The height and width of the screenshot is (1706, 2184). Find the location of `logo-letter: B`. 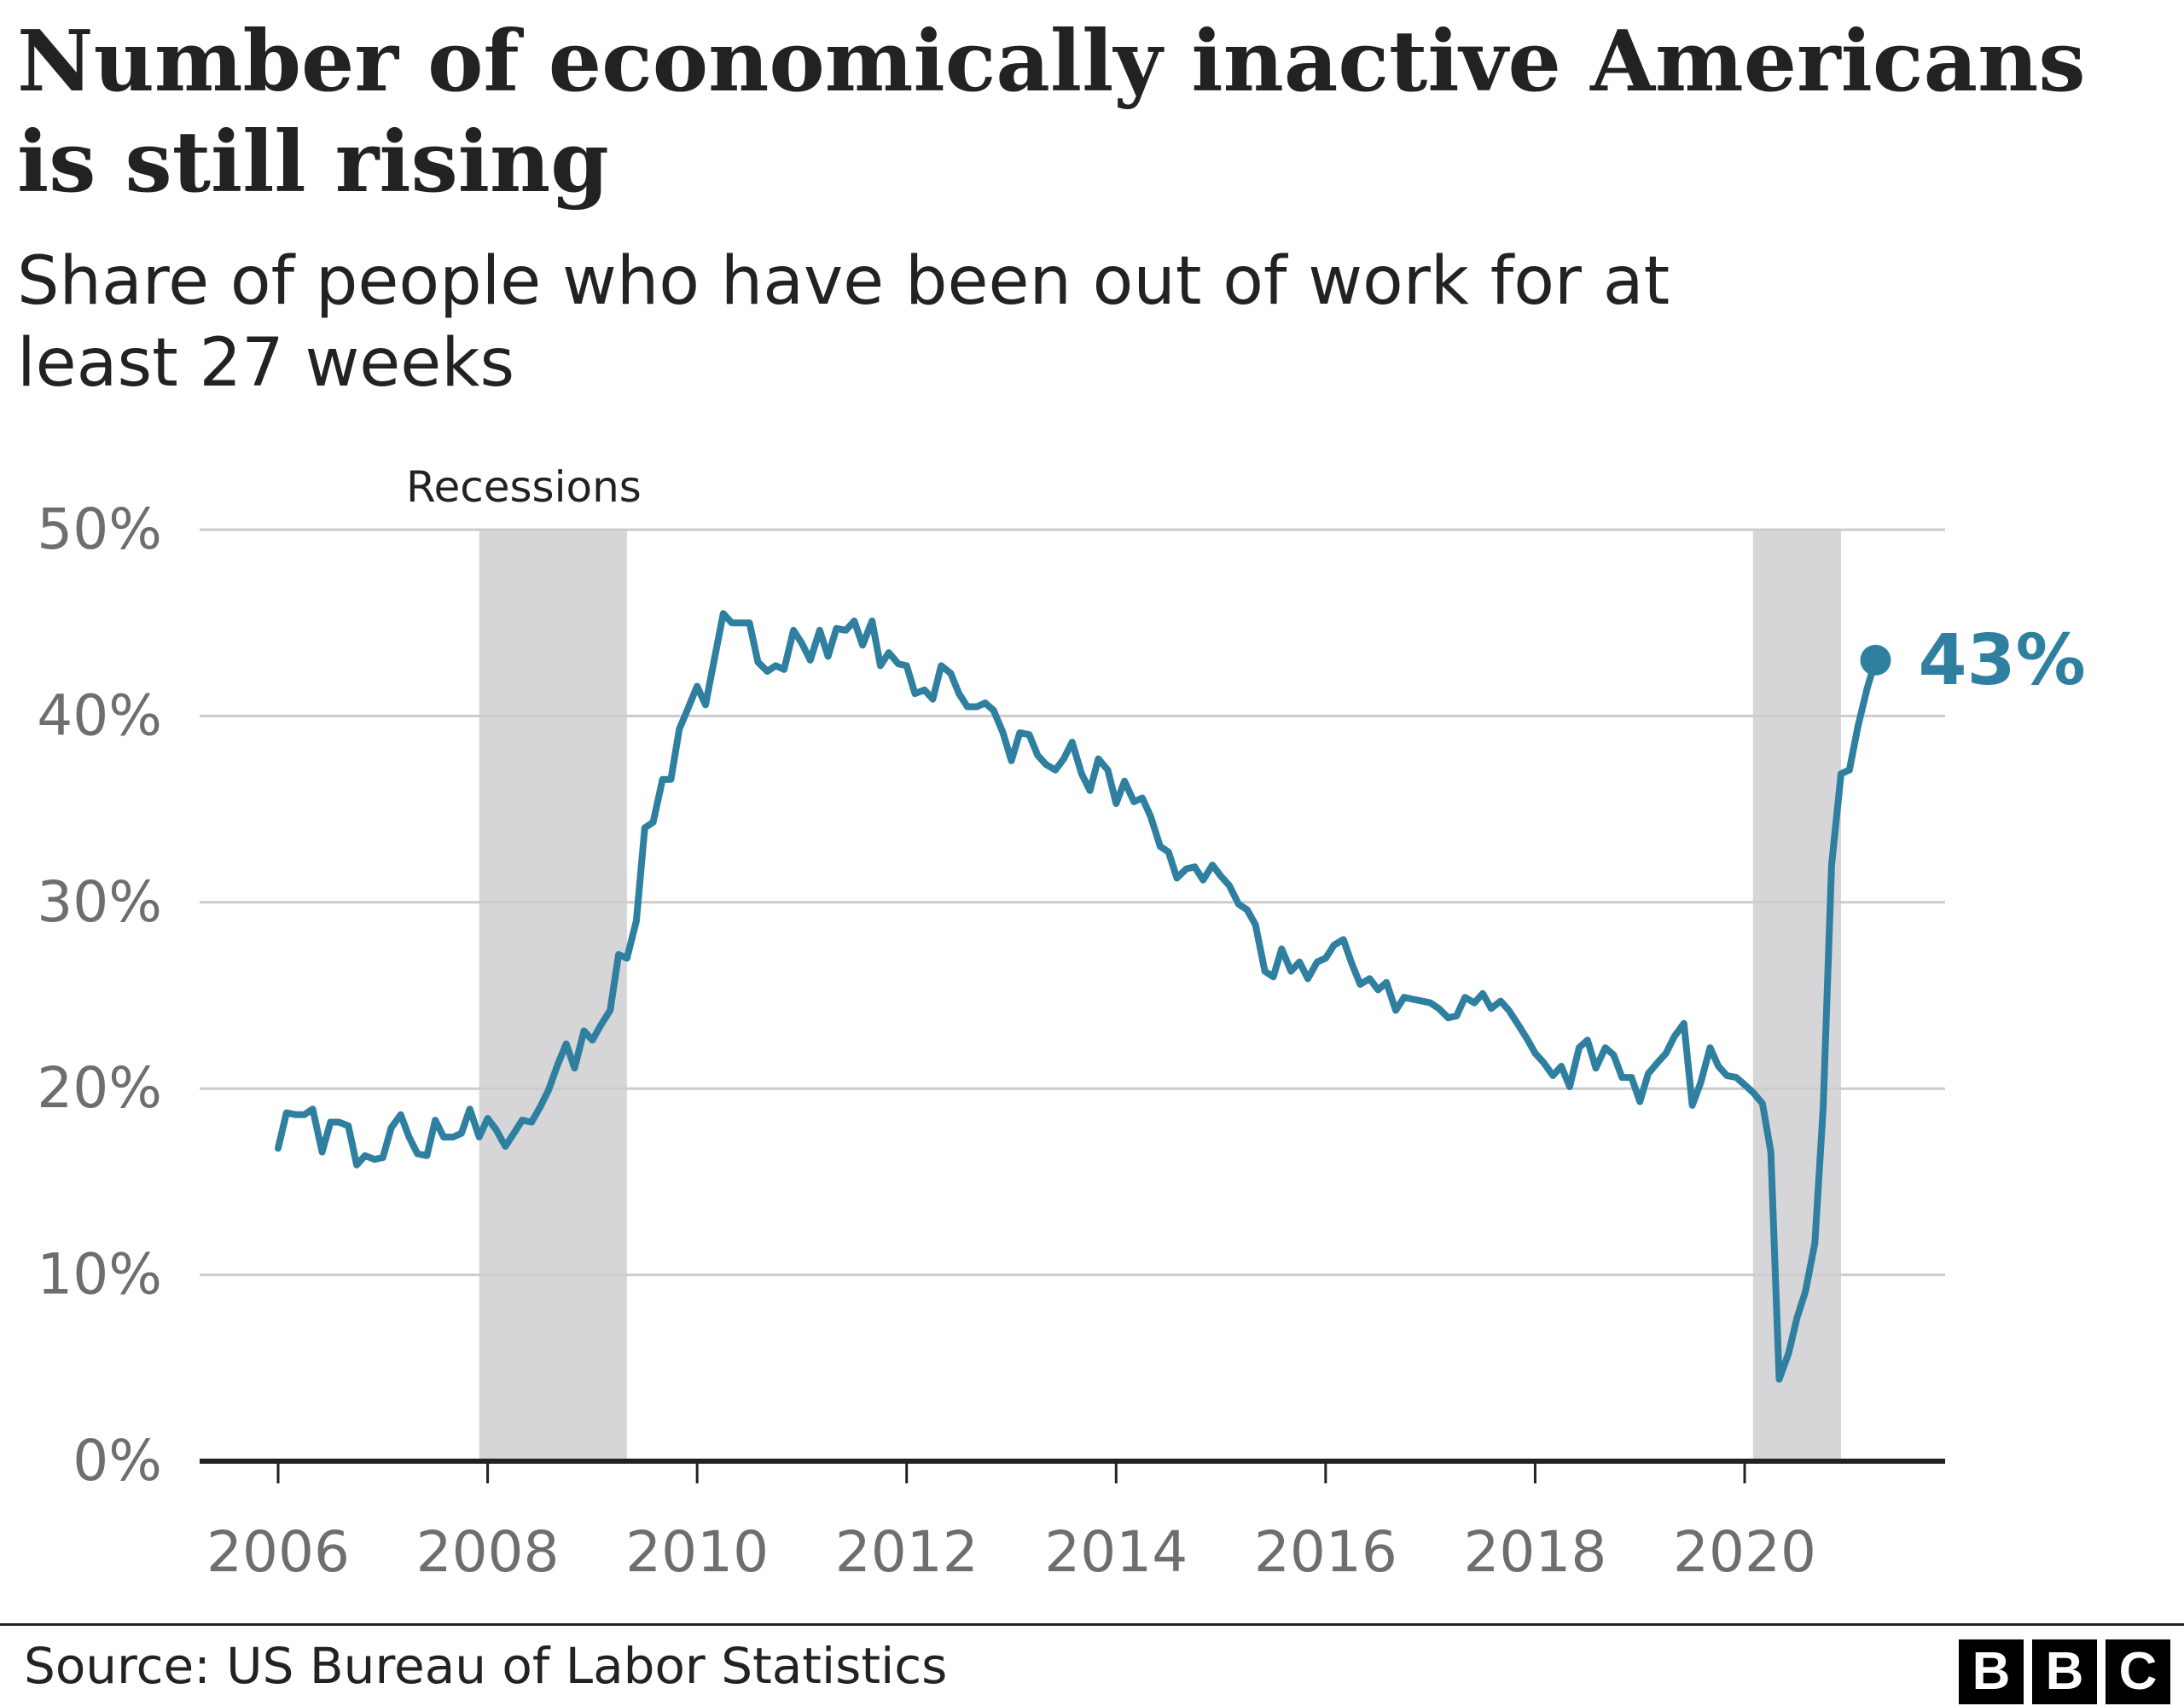

logo-letter: B is located at coordinates (2064, 1671).